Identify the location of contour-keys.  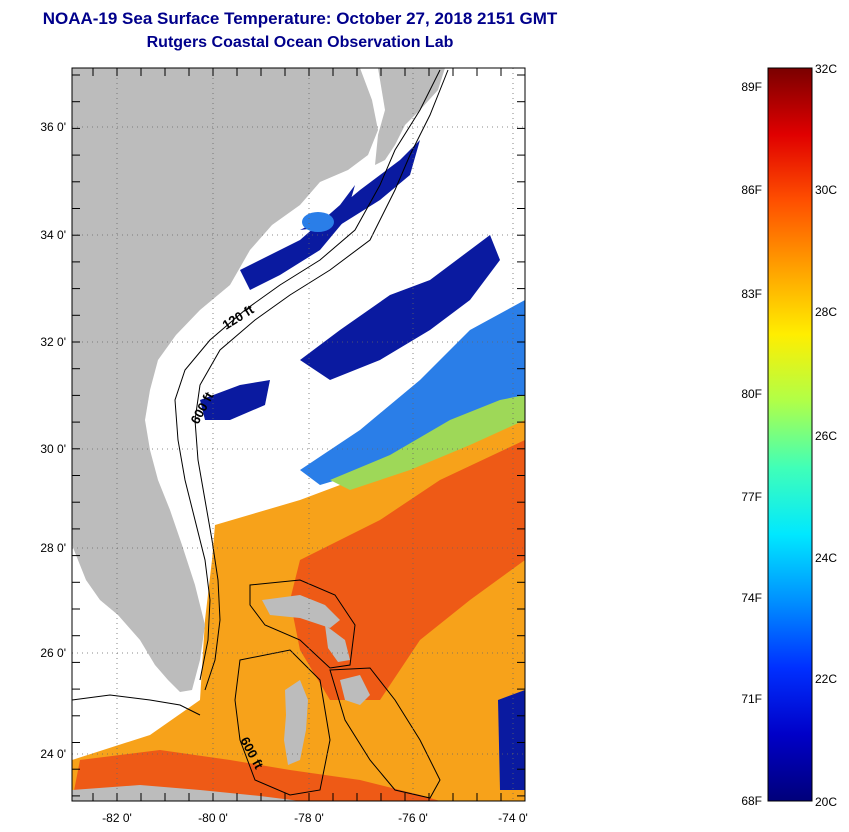
(136, 705).